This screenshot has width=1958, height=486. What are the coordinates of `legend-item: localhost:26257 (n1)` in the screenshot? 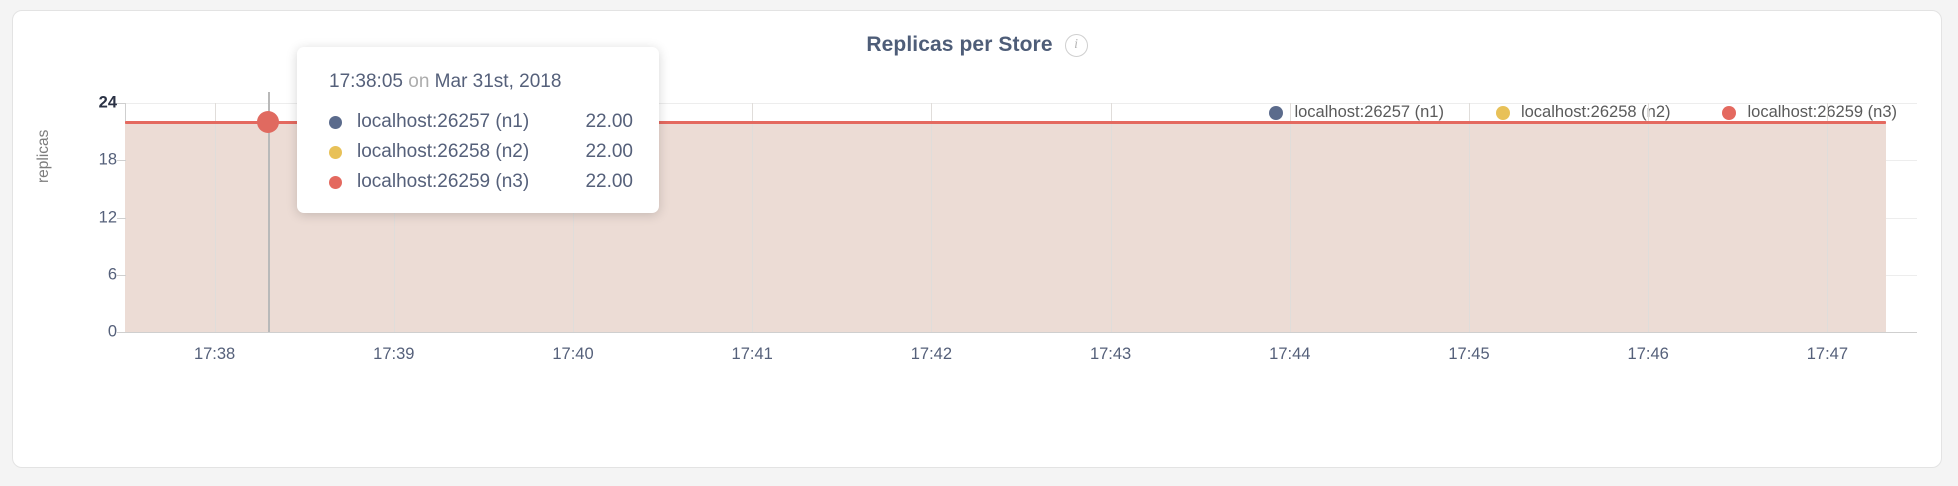 It's located at (1356, 112).